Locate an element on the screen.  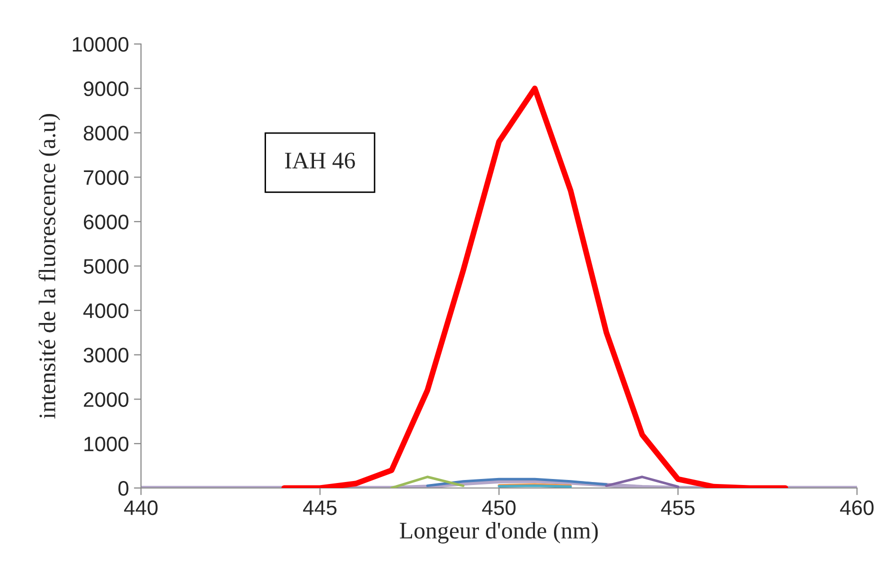
y-axis-title: intensité de la fluorescence (a.u) is located at coordinates (49, 266).